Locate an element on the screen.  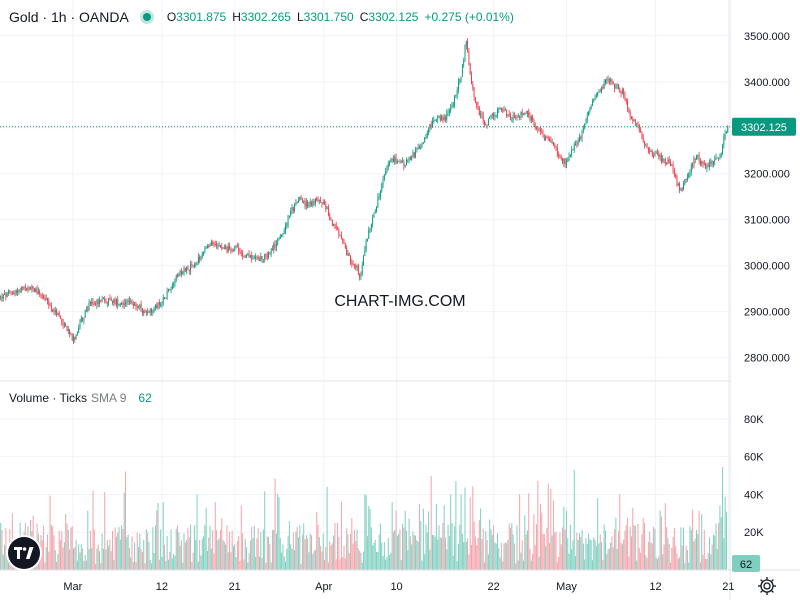
gear-icon is located at coordinates (767, 586).